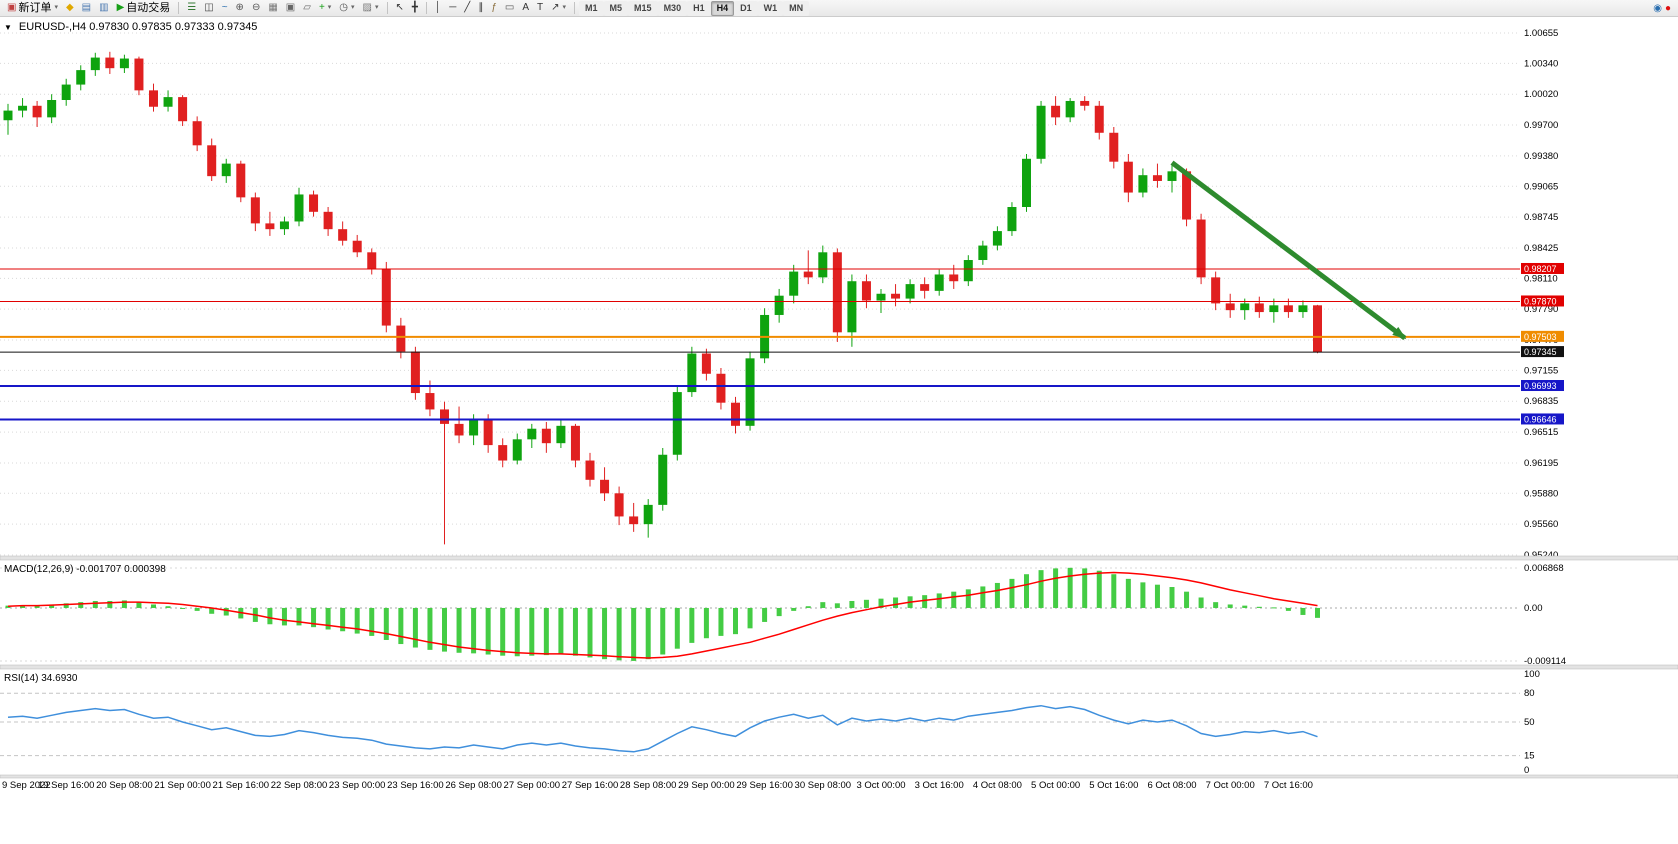 This screenshot has height=844, width=1678. What do you see at coordinates (1657, 8) in the screenshot?
I see `community-icon: ◉` at bounding box center [1657, 8].